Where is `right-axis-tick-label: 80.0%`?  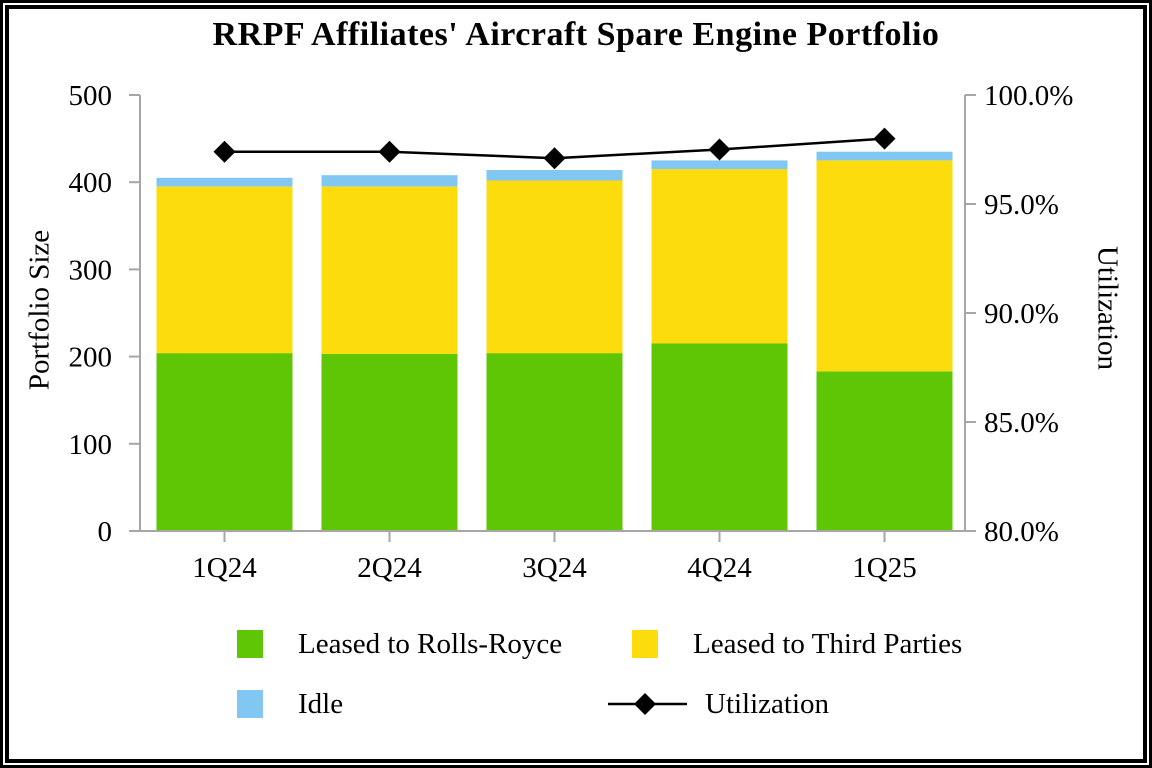
right-axis-tick-label: 80.0% is located at coordinates (1021, 532).